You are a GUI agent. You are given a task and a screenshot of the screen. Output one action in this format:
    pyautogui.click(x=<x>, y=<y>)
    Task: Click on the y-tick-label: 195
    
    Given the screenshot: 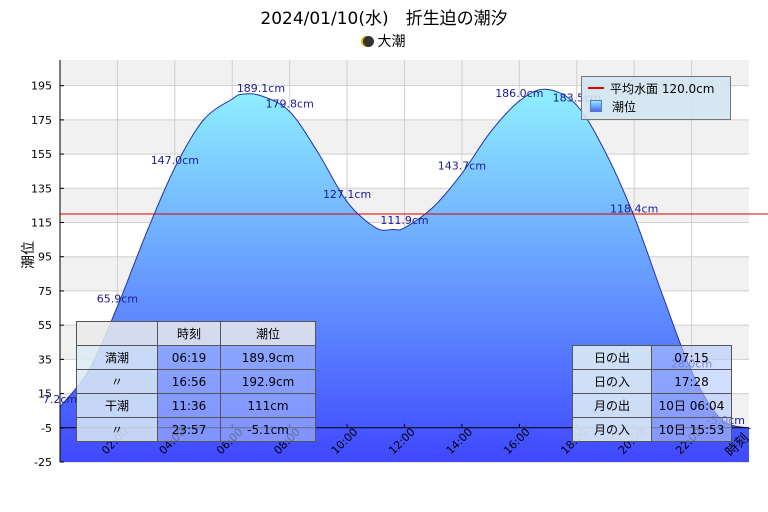 What is the action you would take?
    pyautogui.click(x=41, y=86)
    